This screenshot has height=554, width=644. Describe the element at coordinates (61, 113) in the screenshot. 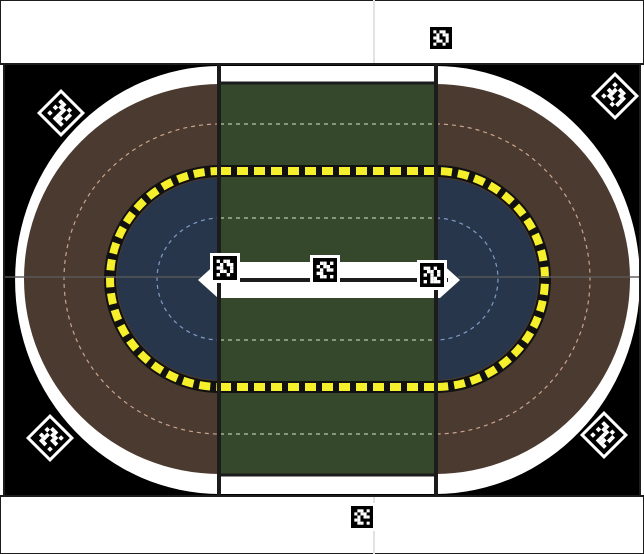

I see `marker-top-left` at that location.